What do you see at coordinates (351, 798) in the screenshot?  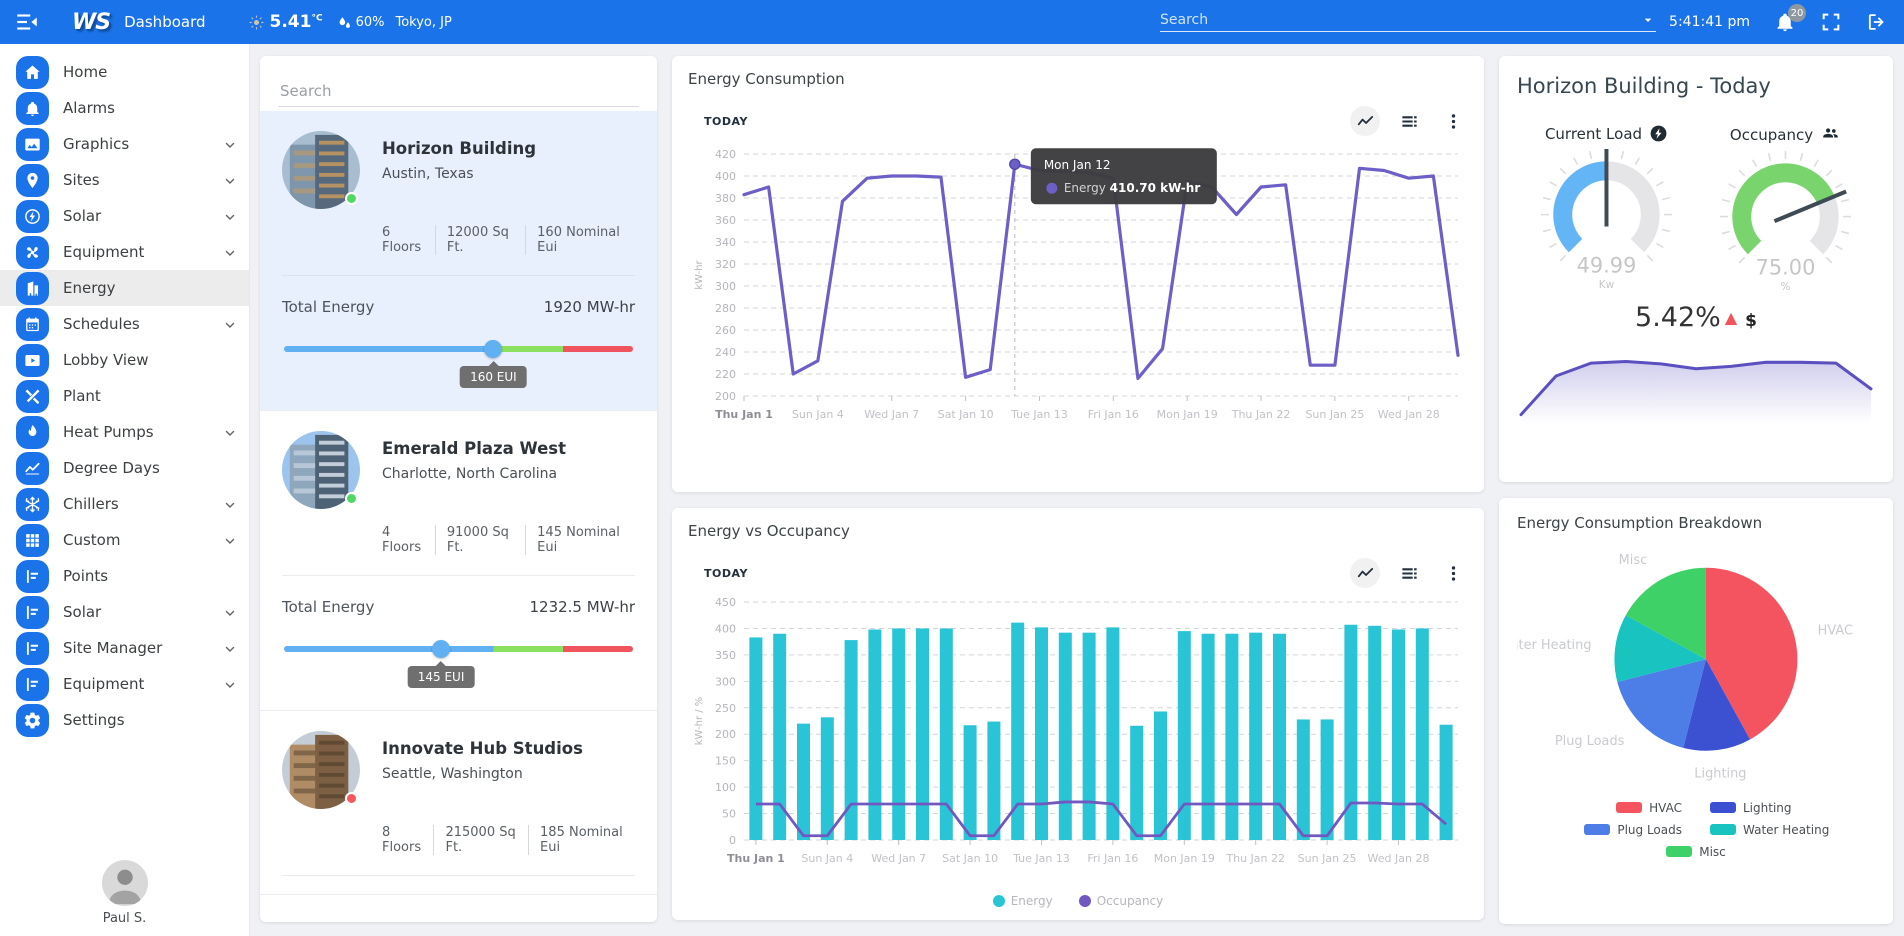 I see `status-dot` at bounding box center [351, 798].